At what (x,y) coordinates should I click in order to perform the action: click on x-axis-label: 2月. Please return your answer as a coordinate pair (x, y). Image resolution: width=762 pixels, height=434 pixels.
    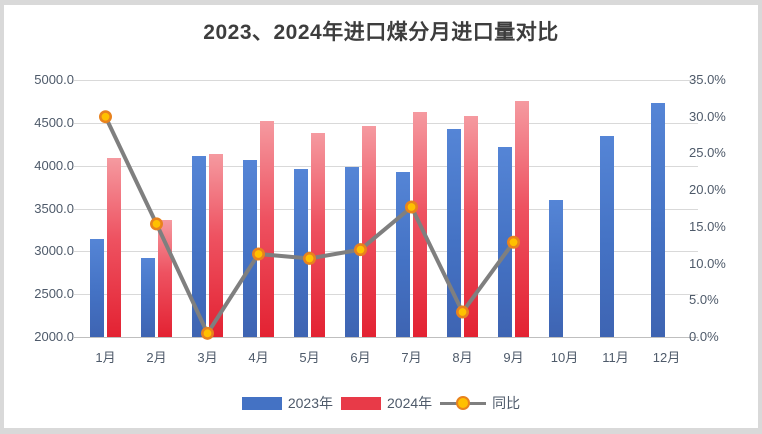
    Looking at the image, I should click on (156, 357).